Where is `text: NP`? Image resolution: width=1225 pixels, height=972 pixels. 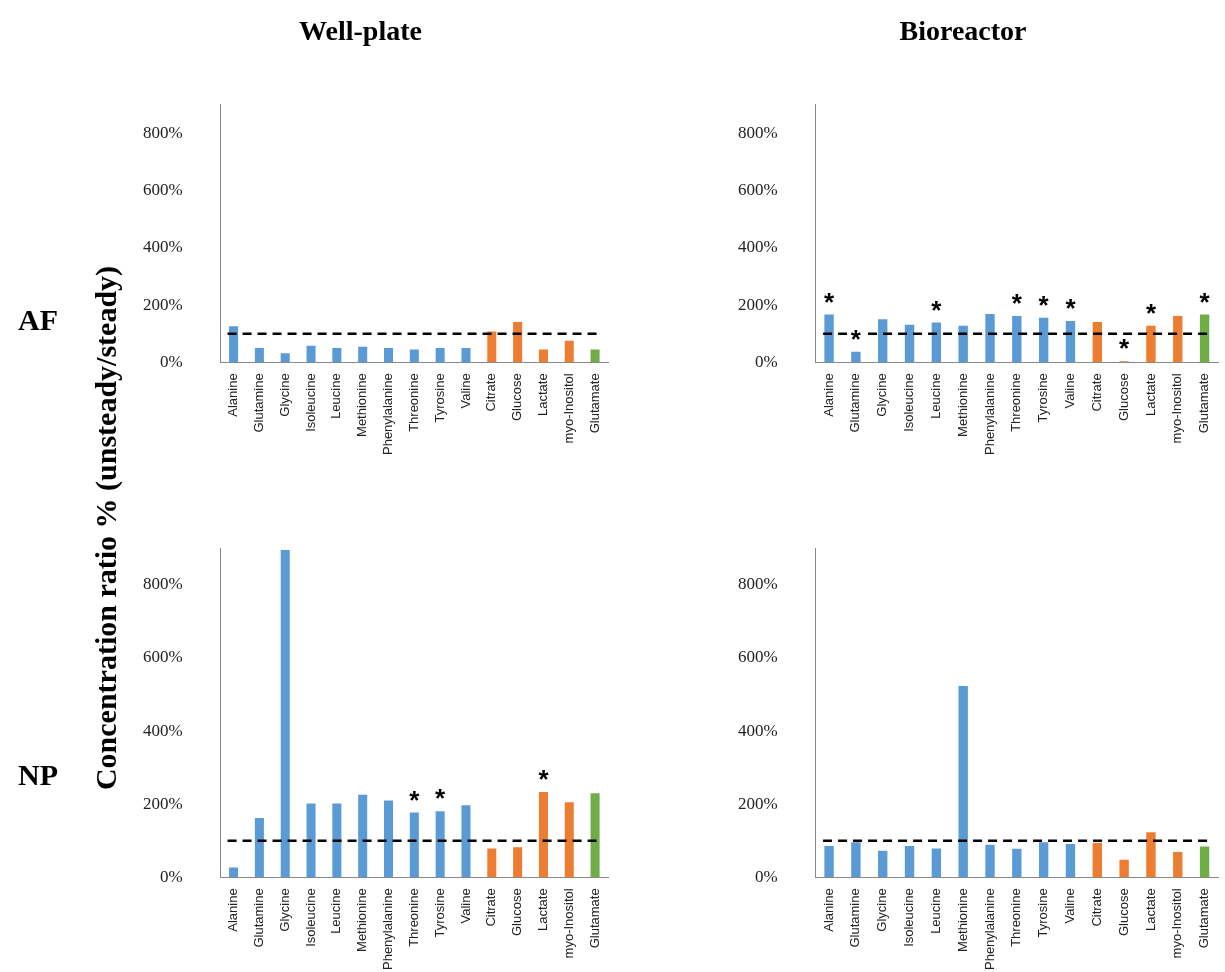 text: NP is located at coordinates (38, 775).